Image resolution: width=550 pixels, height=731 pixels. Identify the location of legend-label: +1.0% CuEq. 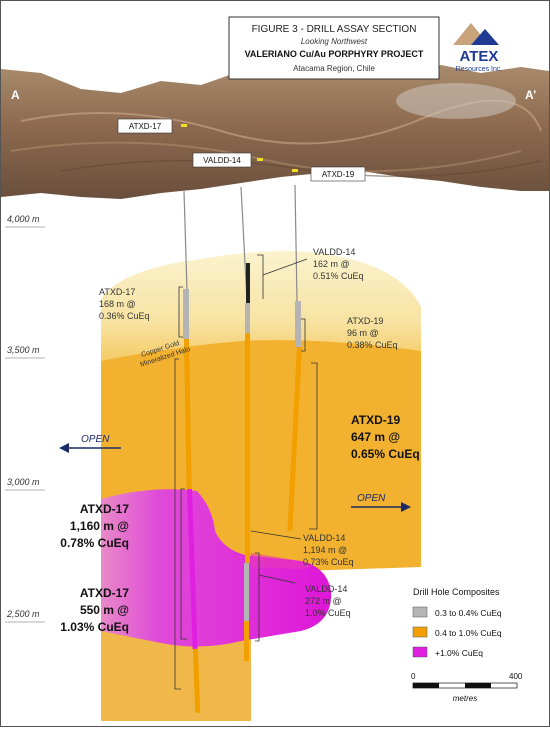
(459, 653).